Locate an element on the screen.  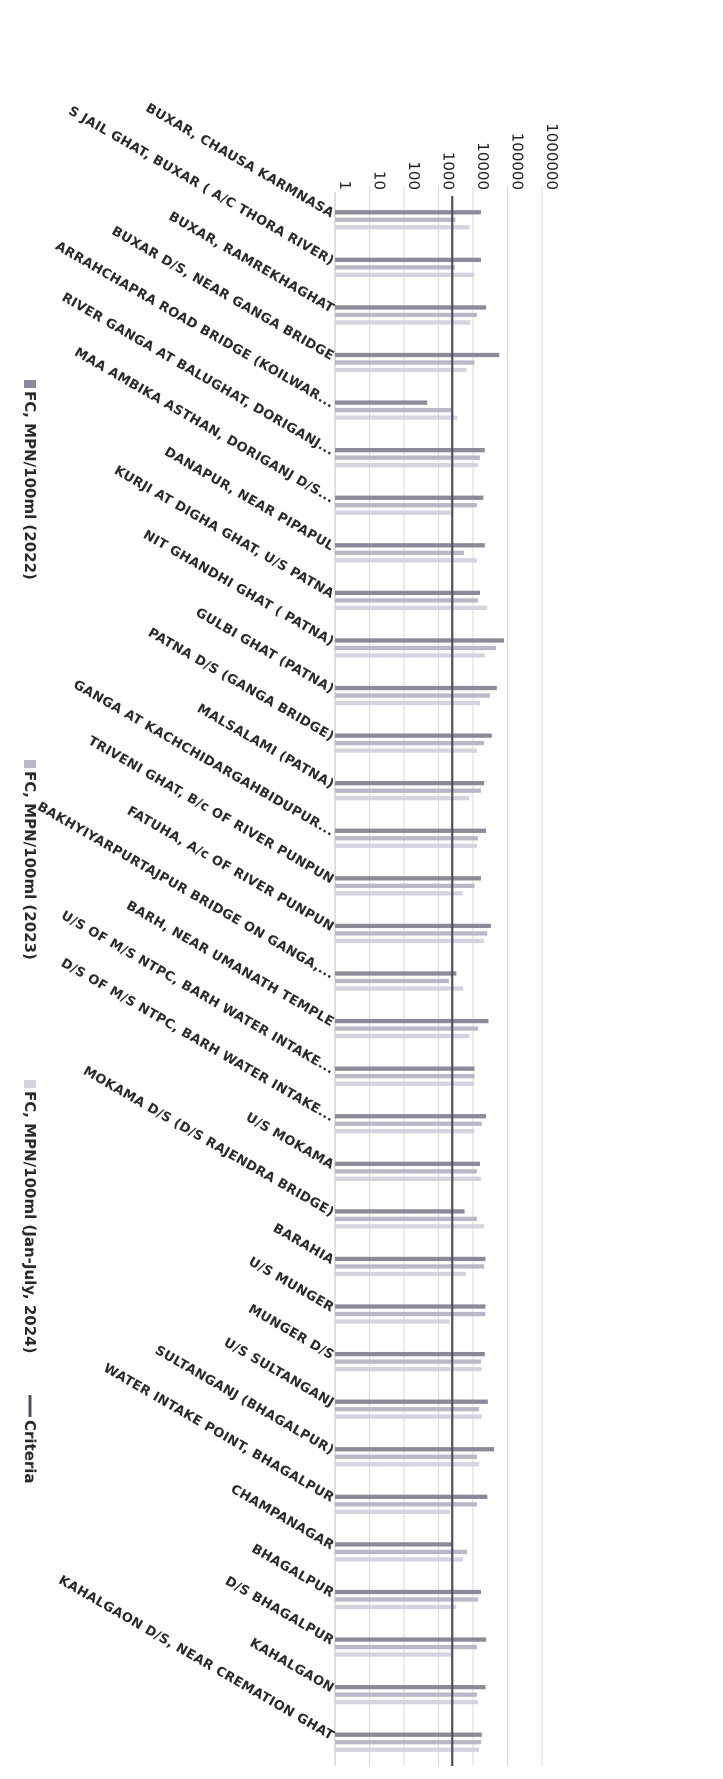
value-axis-ticks: 1 10 100 1000 10000 100000 1000000 is located at coordinates (448, 156).